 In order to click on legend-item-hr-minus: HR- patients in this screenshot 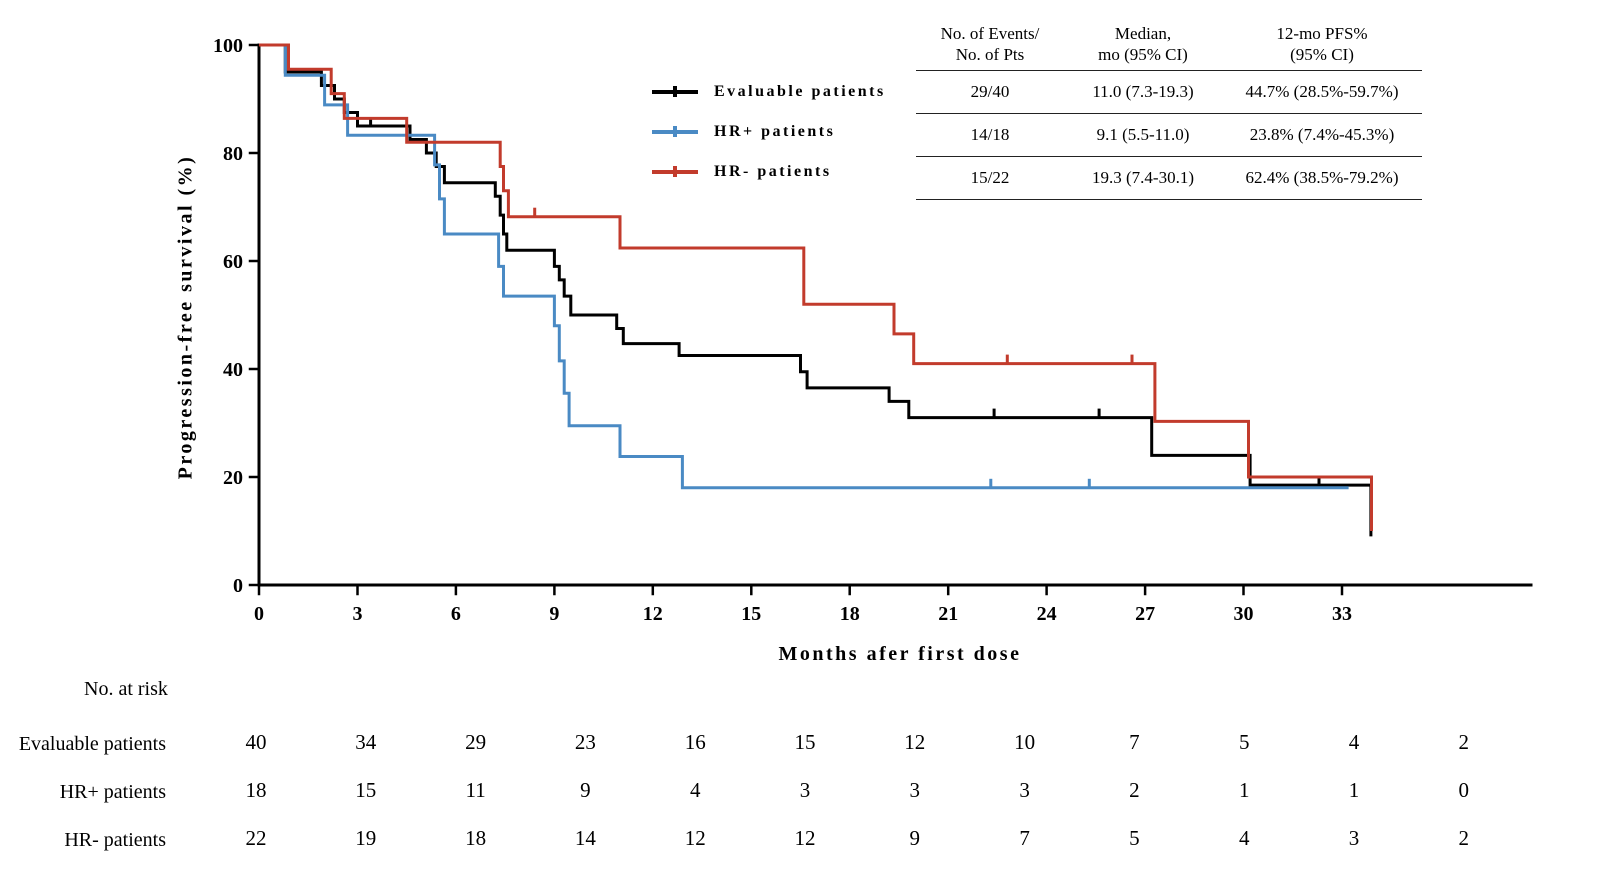, I will do `click(769, 172)`.